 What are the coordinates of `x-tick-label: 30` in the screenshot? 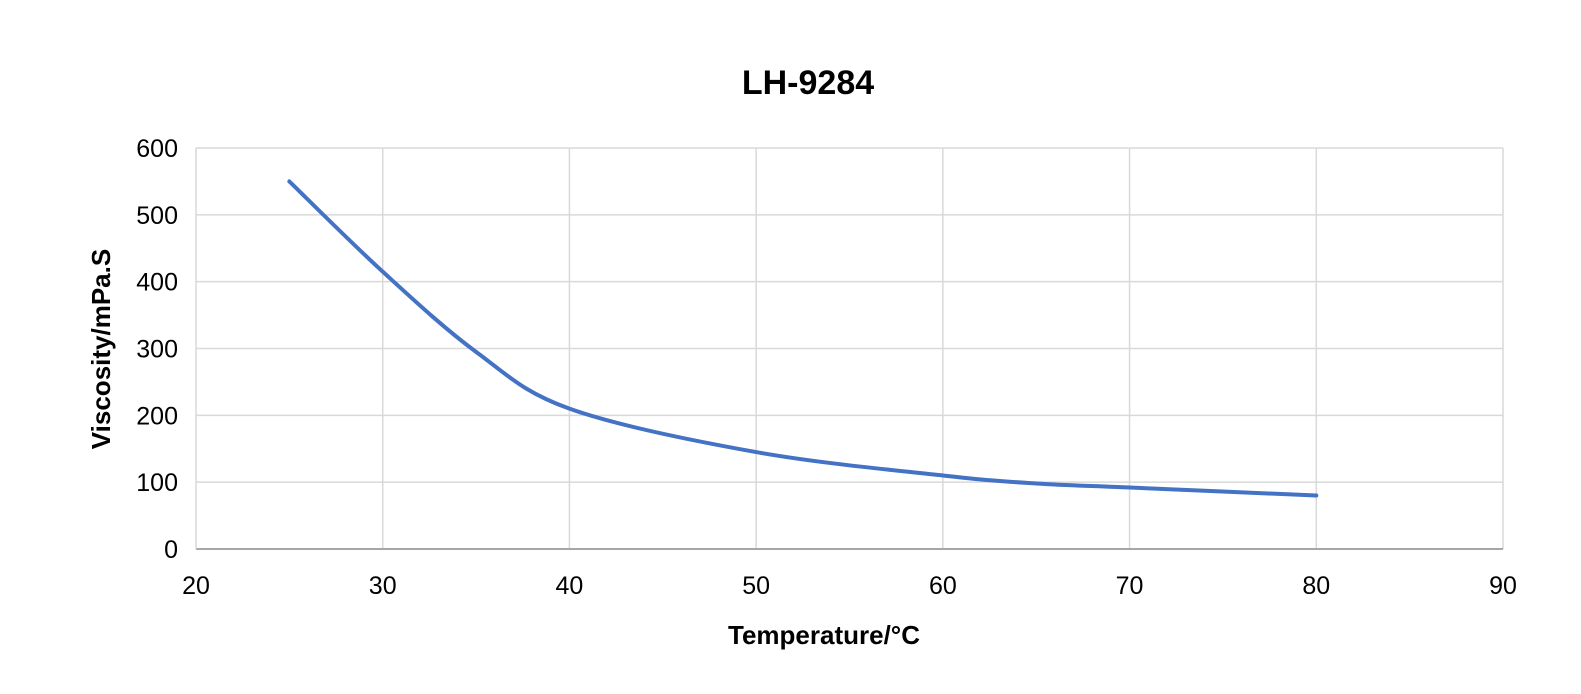 It's located at (383, 586).